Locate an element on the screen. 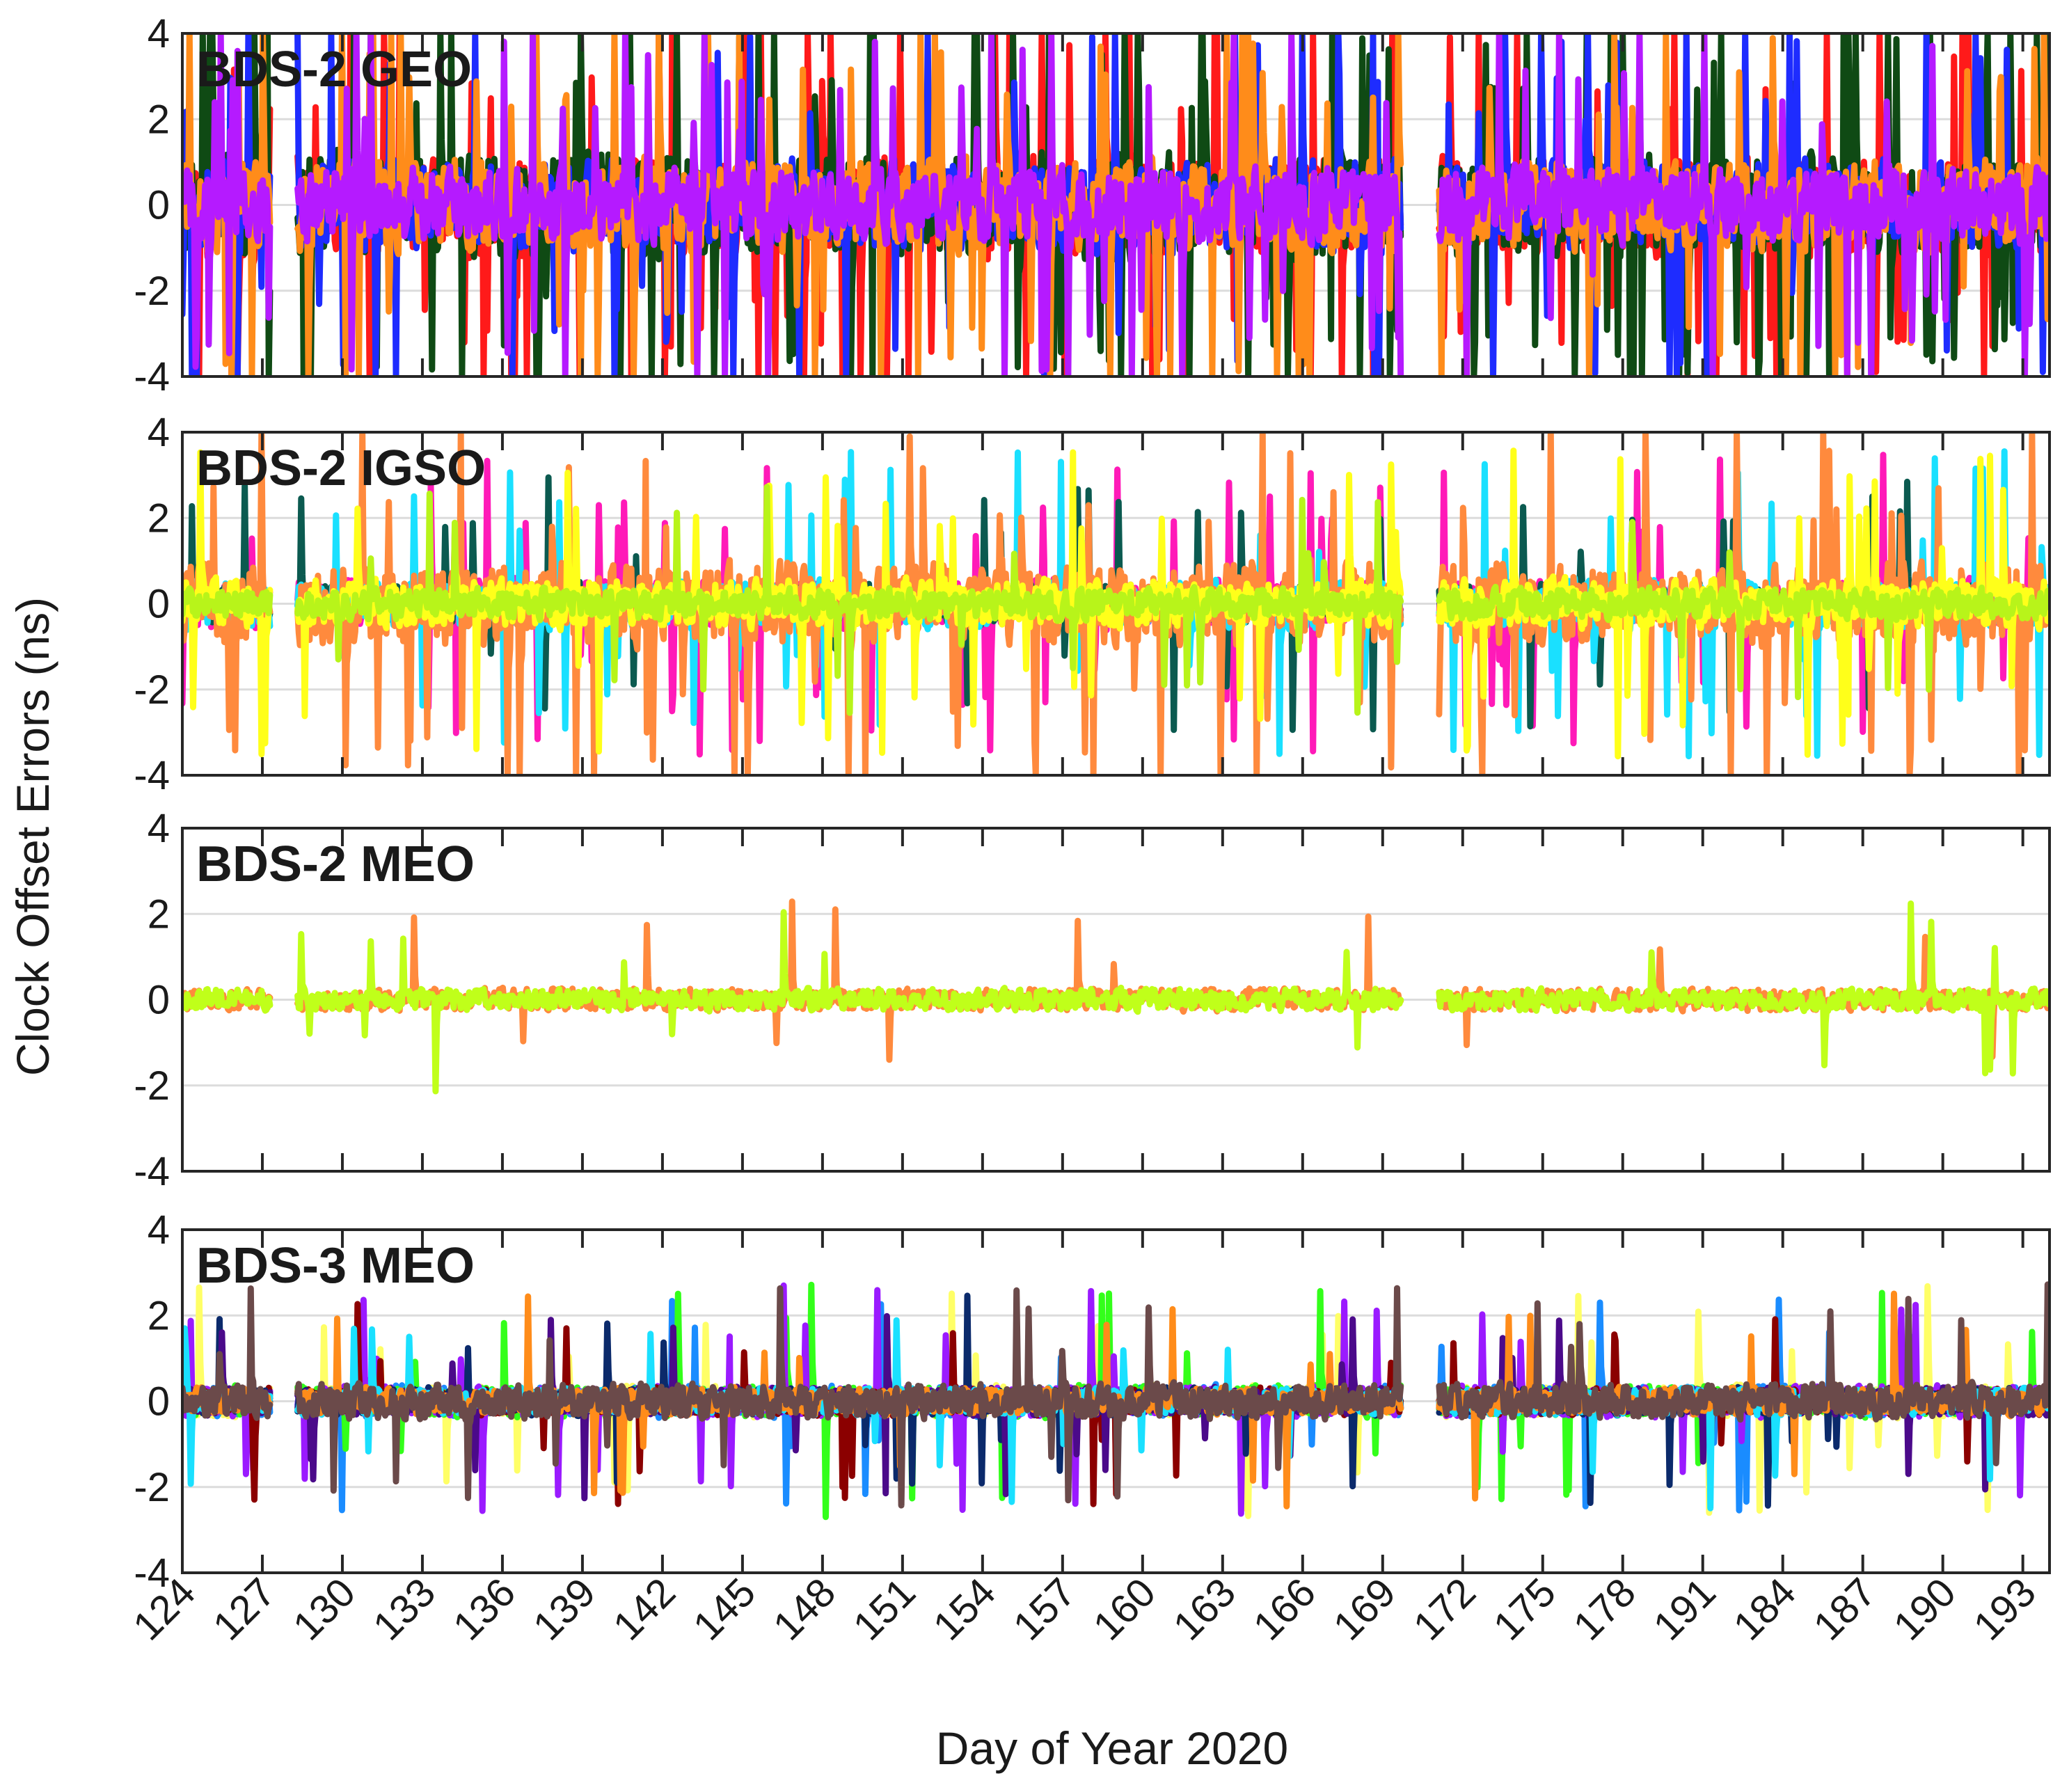 Image resolution: width=2069 pixels, height=1792 pixels. x-tick-label: 133 is located at coordinates (404, 1609).